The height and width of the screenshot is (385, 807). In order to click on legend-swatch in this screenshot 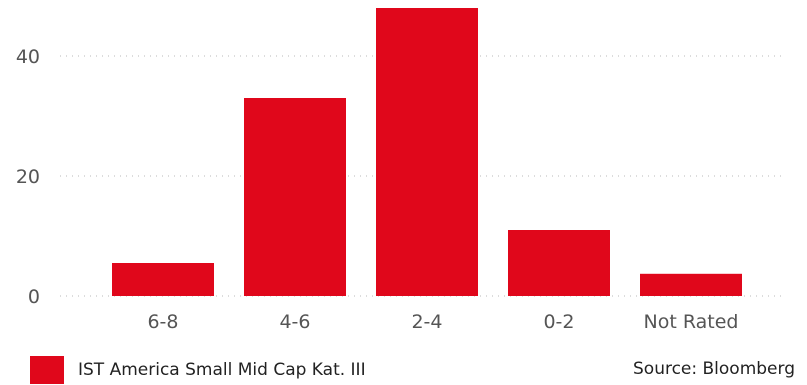, I will do `click(47, 370)`.